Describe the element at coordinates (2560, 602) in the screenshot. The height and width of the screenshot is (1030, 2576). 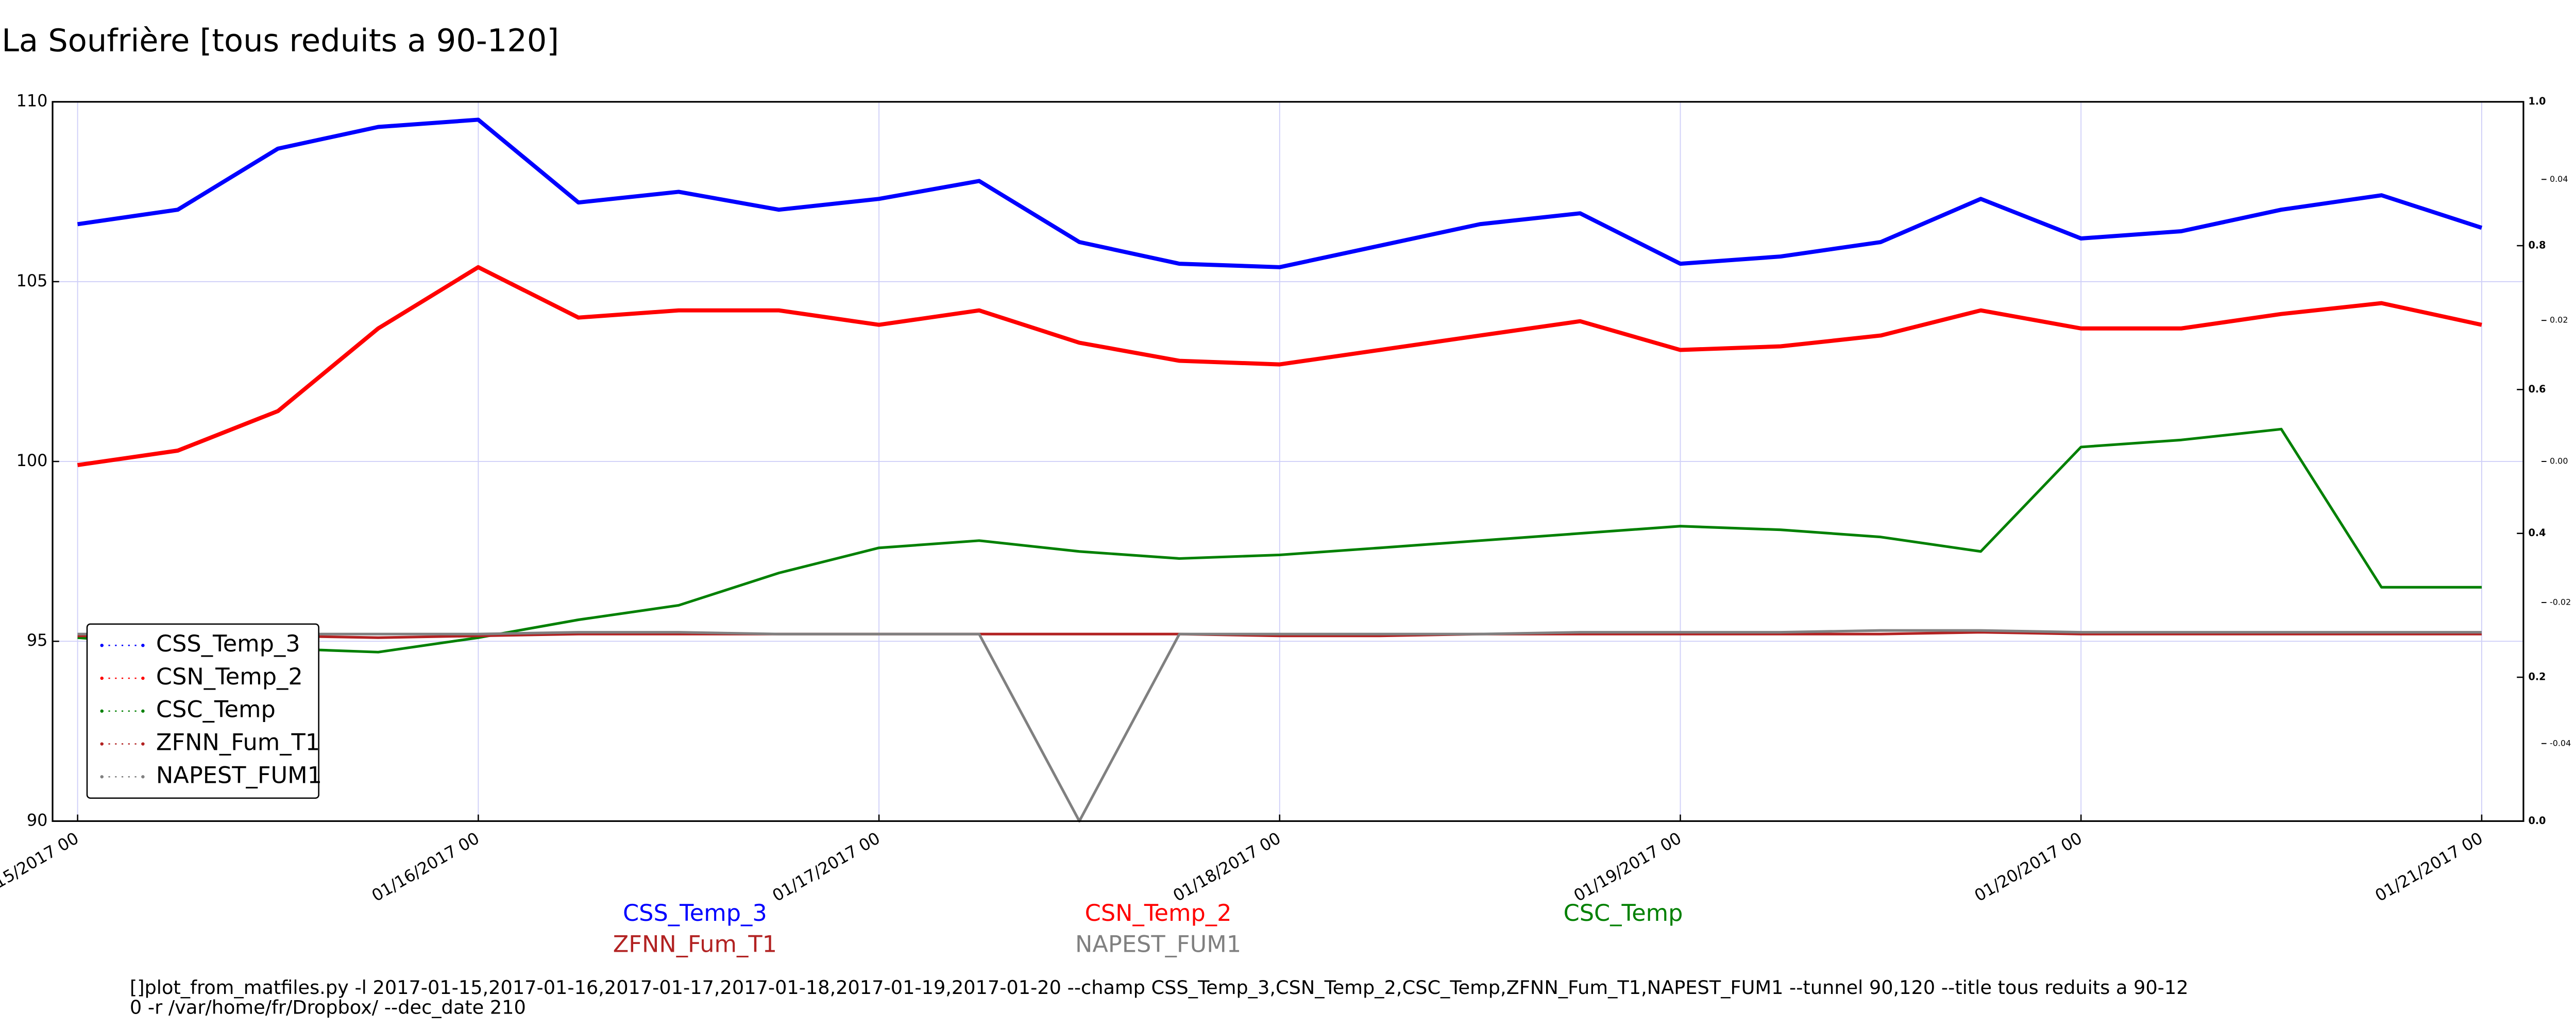
I see `y3-tick-label: -0.02` at that location.